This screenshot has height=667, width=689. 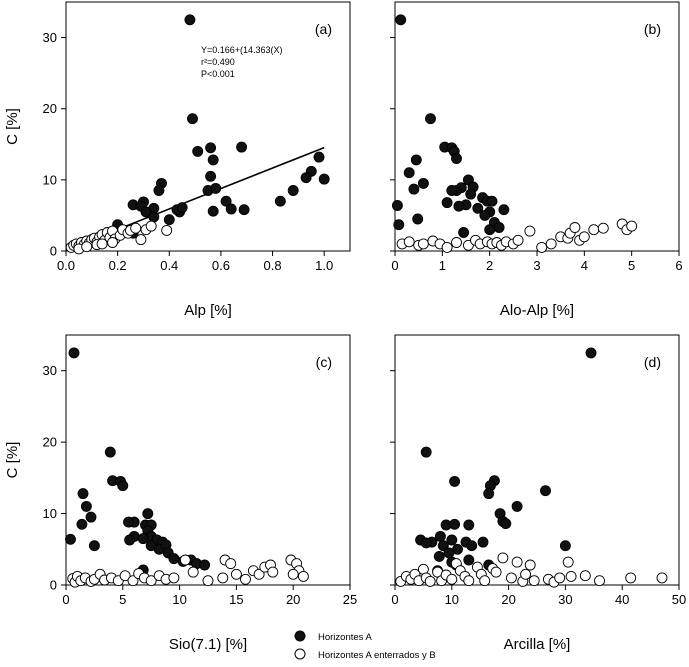 I want to click on x-axis-label: Sio(7.1) [%], so click(x=208, y=644).